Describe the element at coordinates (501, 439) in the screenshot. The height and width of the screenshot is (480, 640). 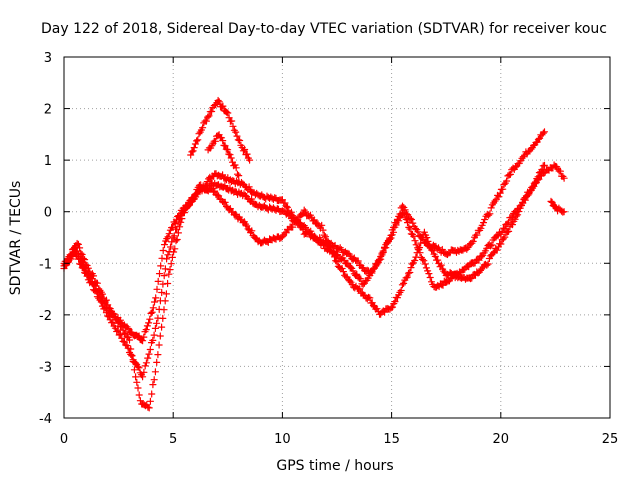
I see `x-tick-label: 20` at that location.